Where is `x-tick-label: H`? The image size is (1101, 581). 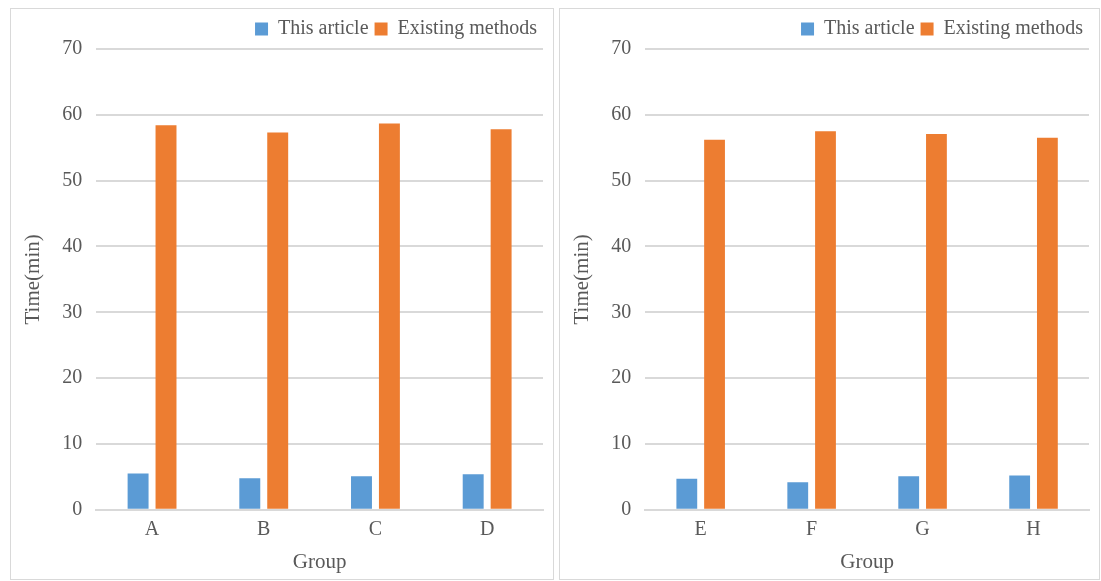
x-tick-label: H is located at coordinates (1033, 528).